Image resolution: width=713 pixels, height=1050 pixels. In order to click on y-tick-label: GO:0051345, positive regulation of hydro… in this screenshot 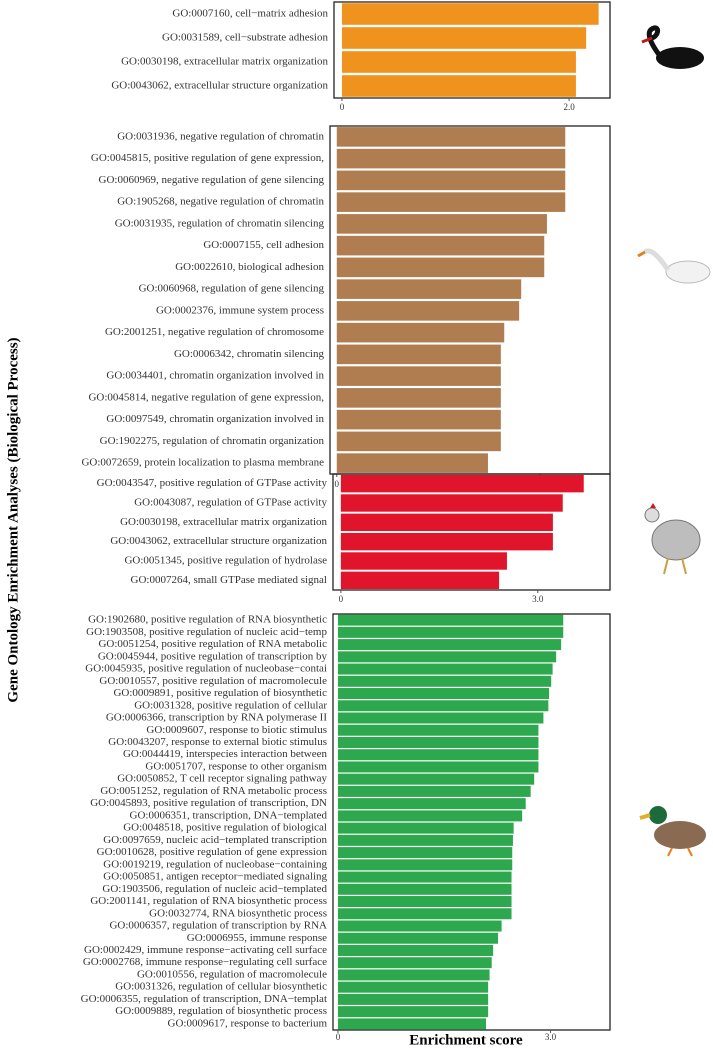, I will do `click(225, 561)`.